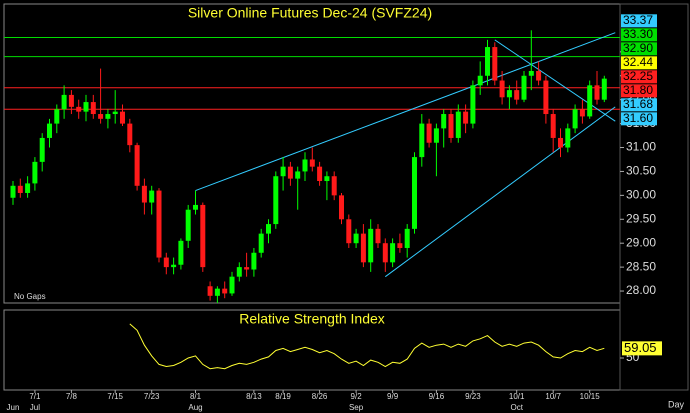  I want to click on x-tick-label: 10/1, so click(517, 396).